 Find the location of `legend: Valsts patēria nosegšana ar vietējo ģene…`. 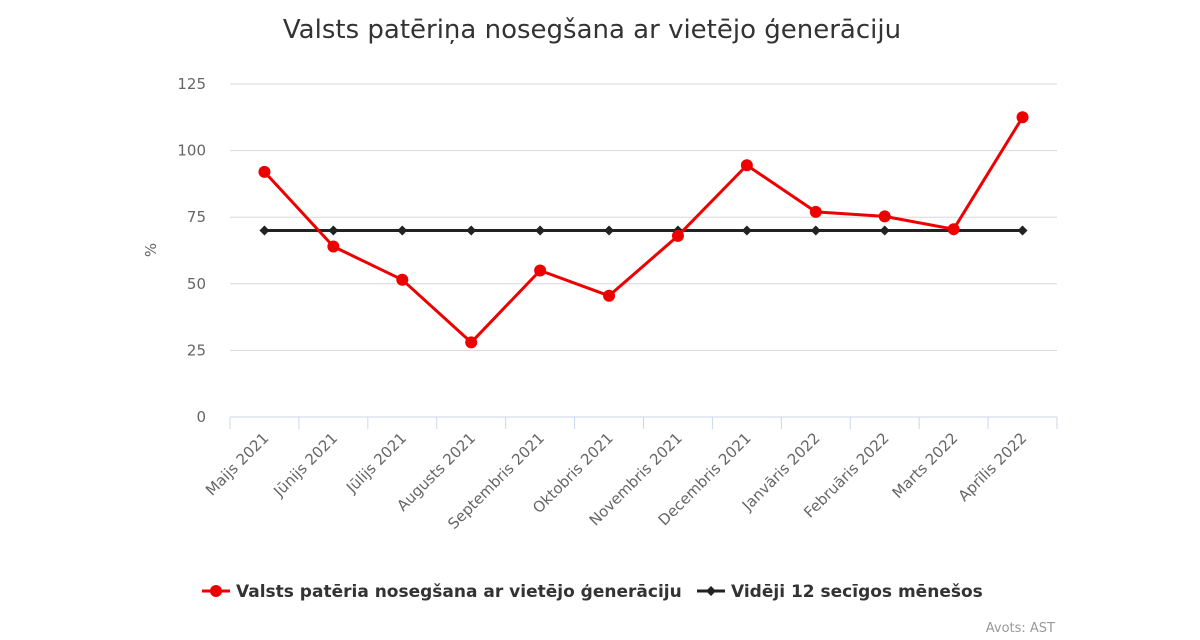

legend: Valsts patēria nosegšana ar vietējo ģene… is located at coordinates (592, 592).